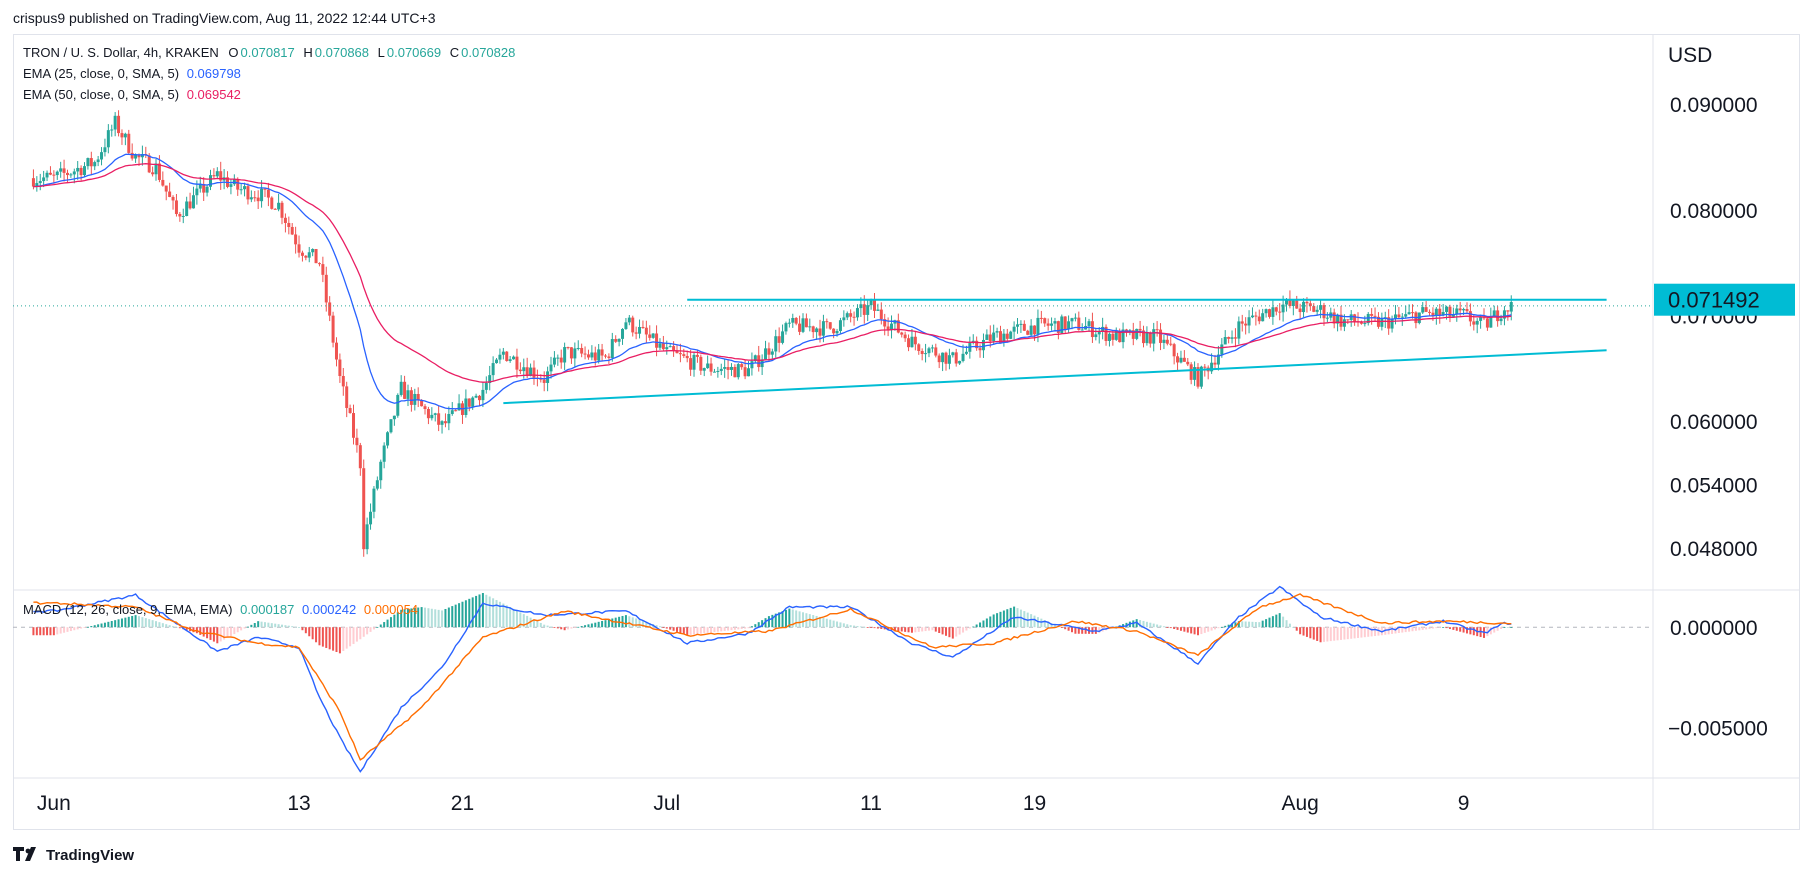 This screenshot has width=1813, height=876. What do you see at coordinates (128, 609) in the screenshot?
I see `macd-label: MACD (12, 26, close, 9, EMA, EMA)` at bounding box center [128, 609].